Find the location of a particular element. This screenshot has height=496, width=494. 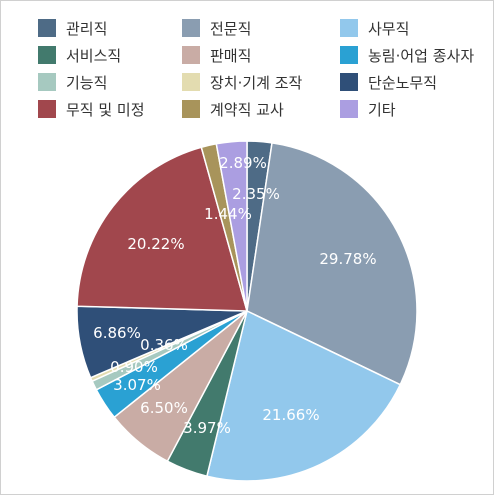

slice-data-label: 0.90% is located at coordinates (134, 367).